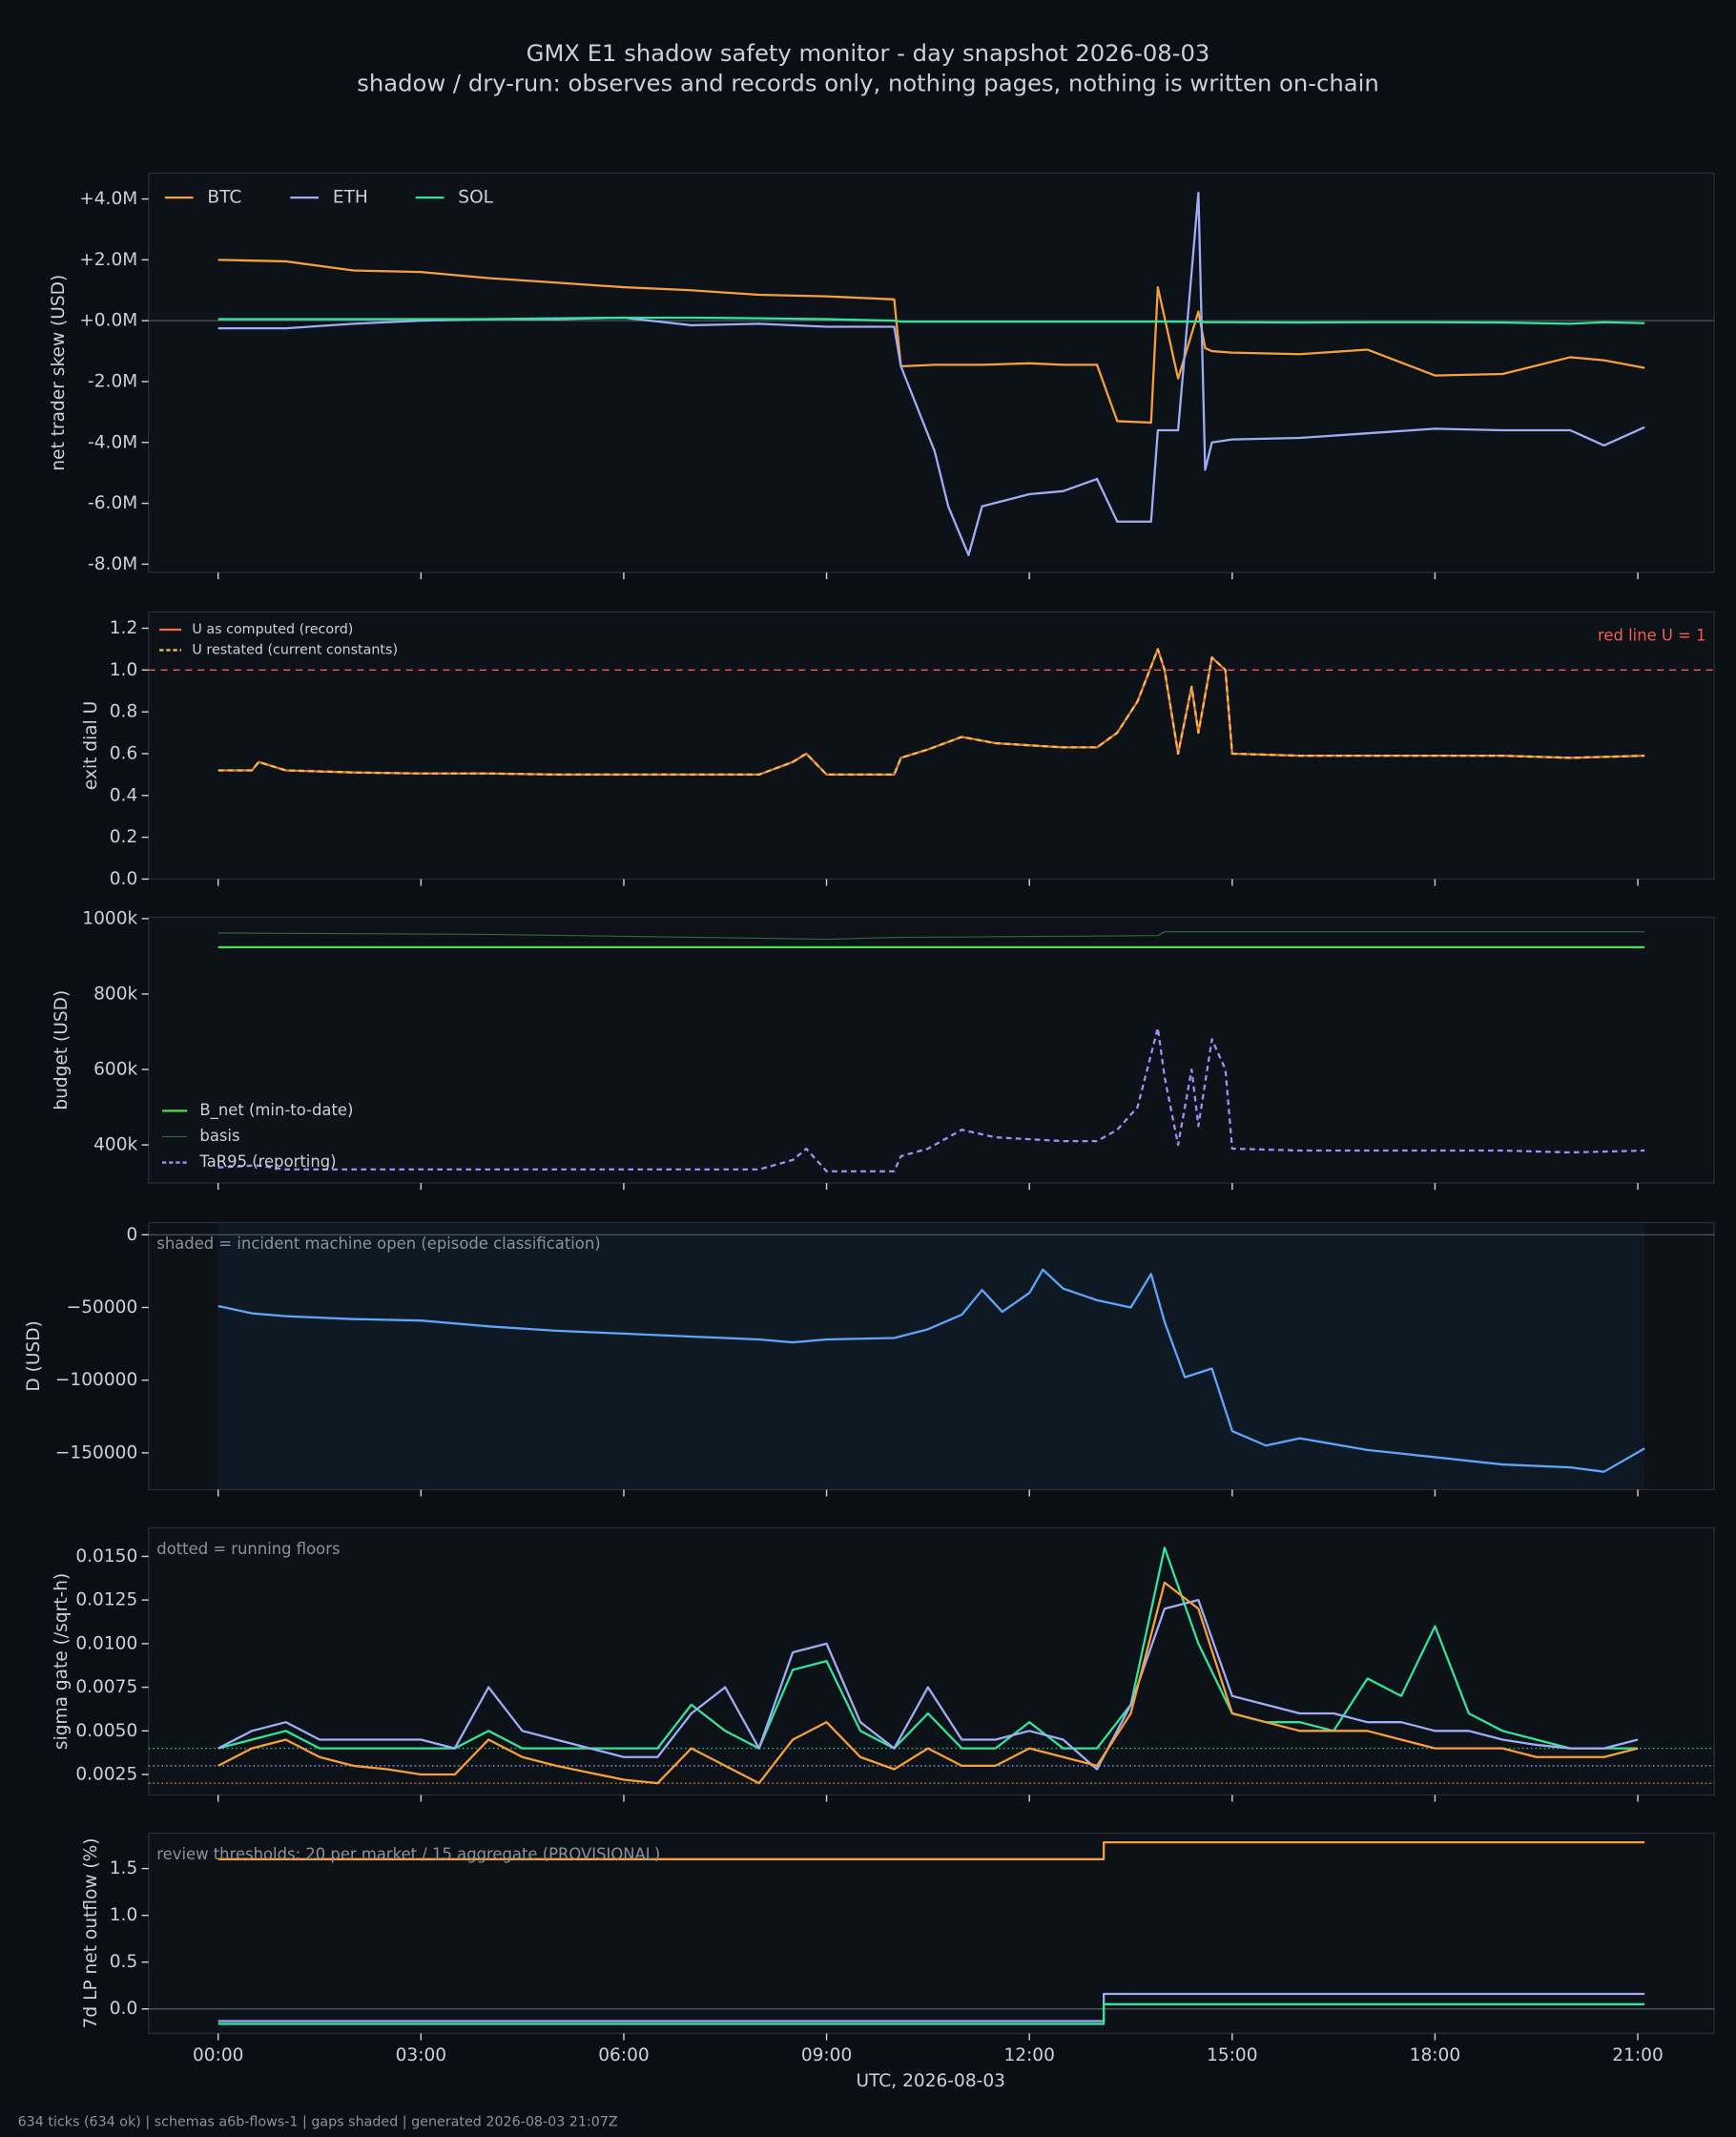  I want to click on y-tick-label: 600k, so click(115, 1069).